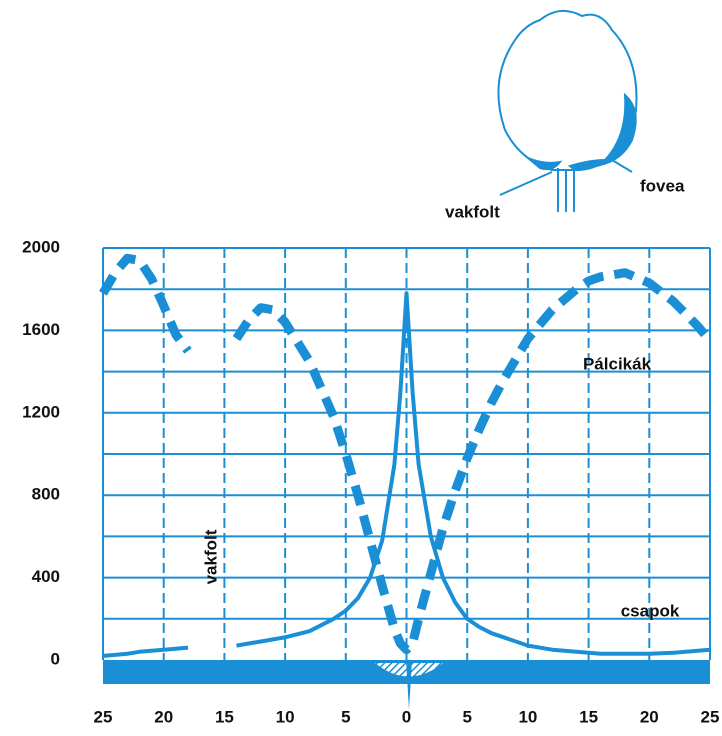 The image size is (722, 736). I want to click on optic-nerve-mark, so click(409, 685).